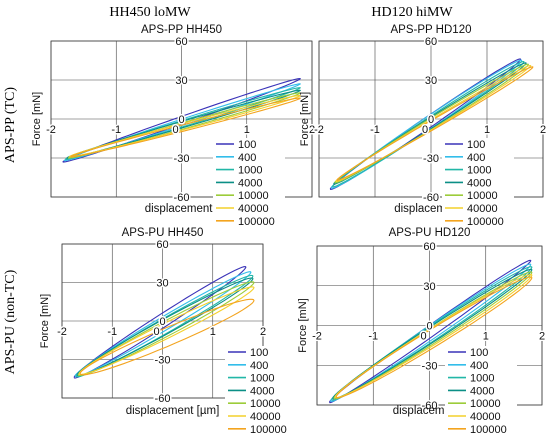  I want to click on row-header-aps-pu: APS-PU (non-TC), so click(10, 321).